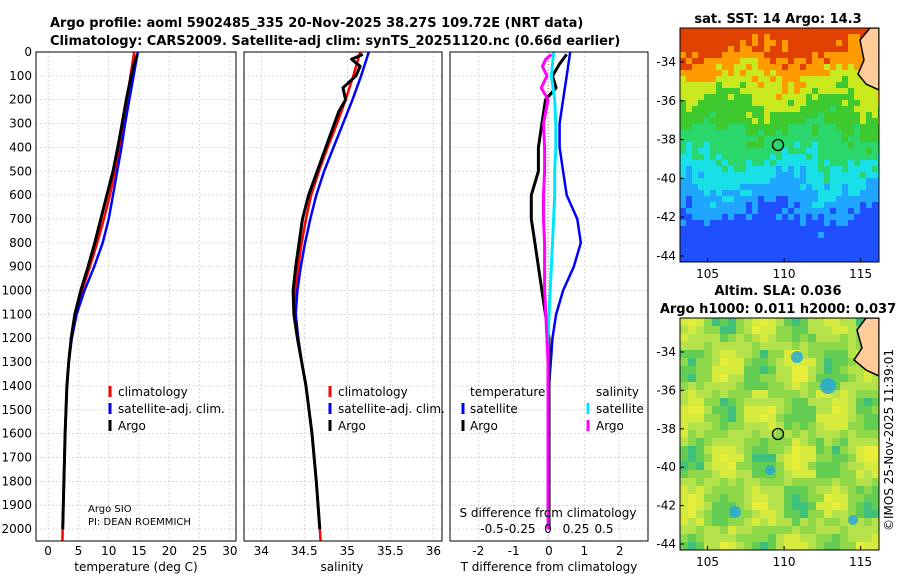  I want to click on argo-pi: PI: DEAN ROEMMICH, so click(139, 522).